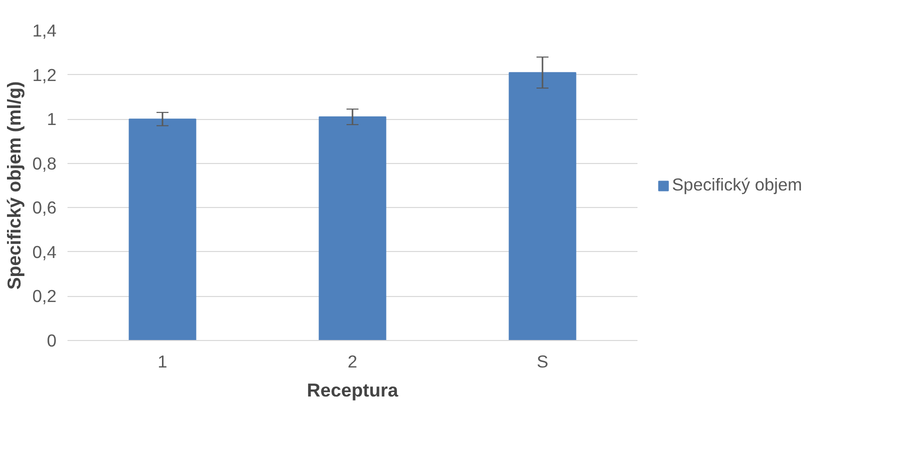 This screenshot has height=464, width=915. What do you see at coordinates (44, 208) in the screenshot?
I see `y-tick-label: 0,6` at bounding box center [44, 208].